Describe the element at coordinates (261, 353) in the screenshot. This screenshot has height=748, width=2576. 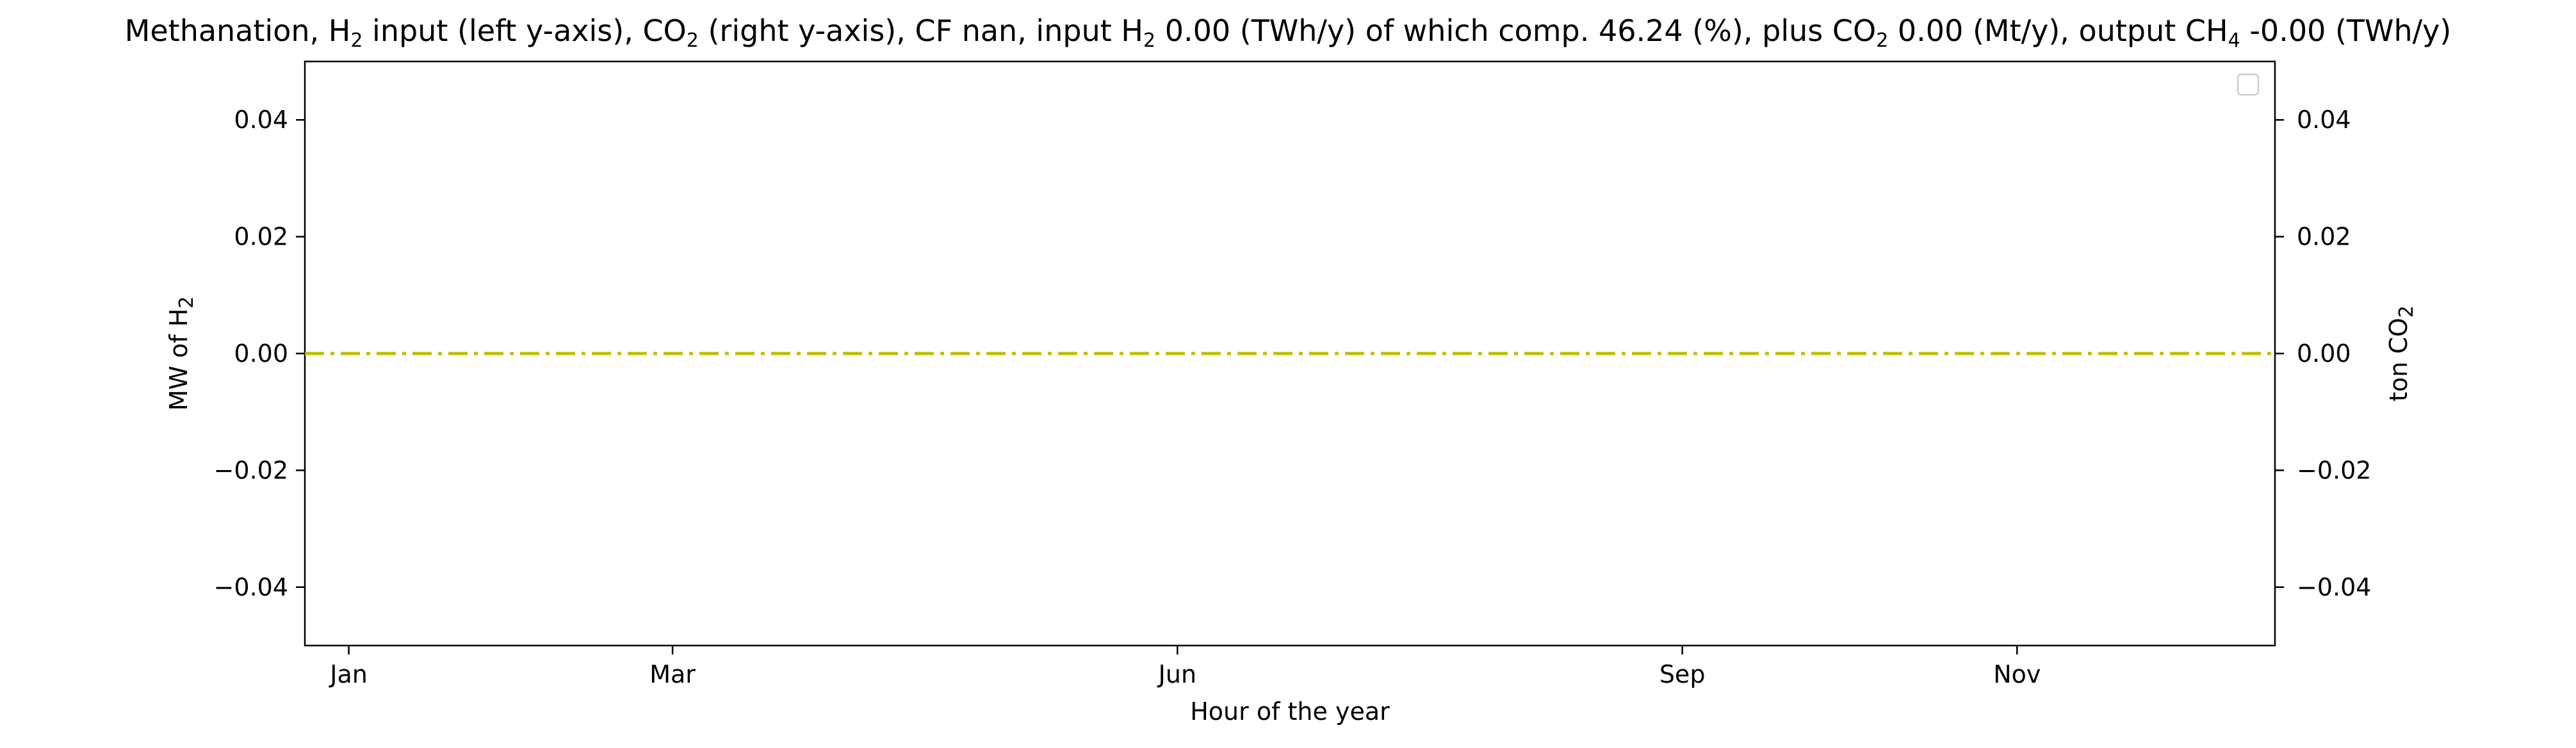
I see `y-left-tick-label: 0.00` at that location.